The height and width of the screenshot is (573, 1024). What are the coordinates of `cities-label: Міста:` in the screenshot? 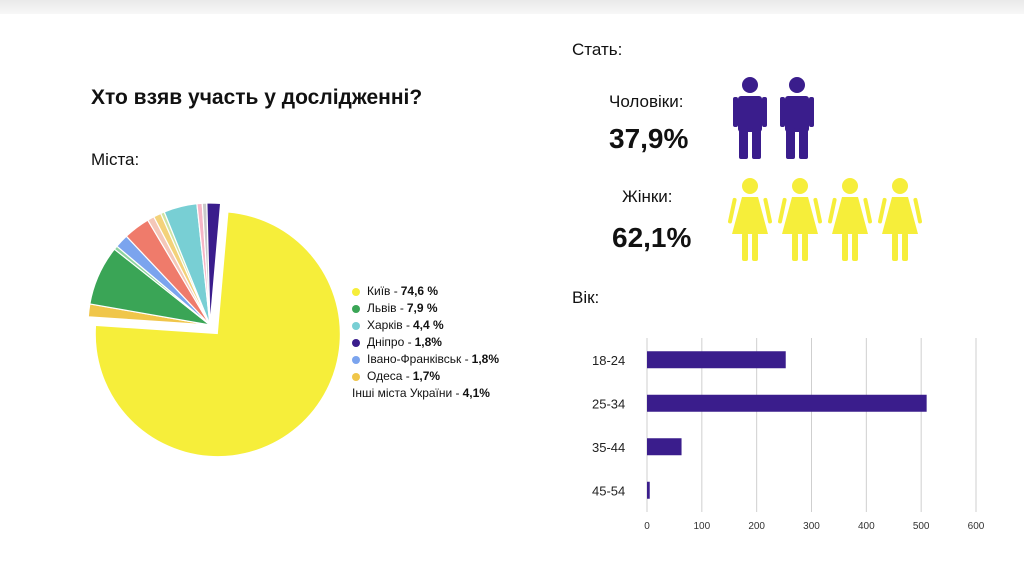 It's located at (115, 159).